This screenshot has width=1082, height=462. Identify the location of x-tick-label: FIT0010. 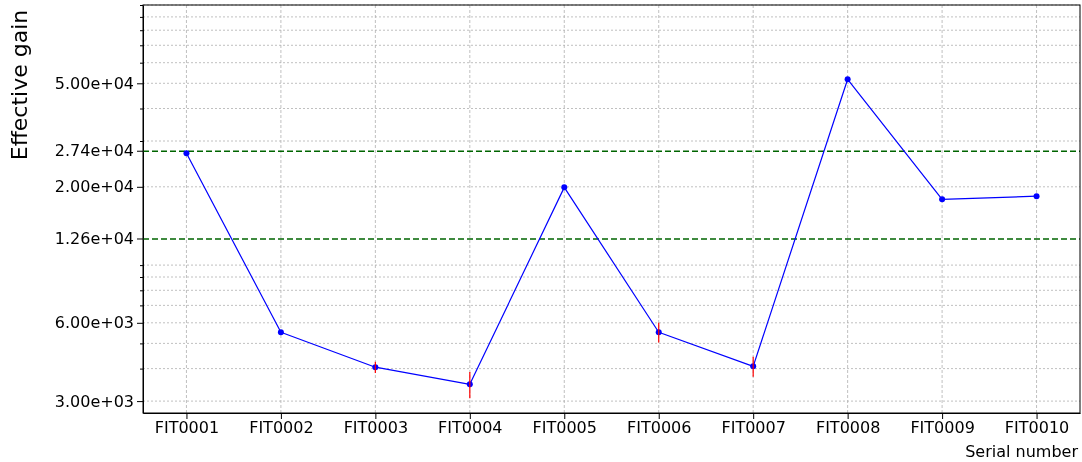
(1037, 428).